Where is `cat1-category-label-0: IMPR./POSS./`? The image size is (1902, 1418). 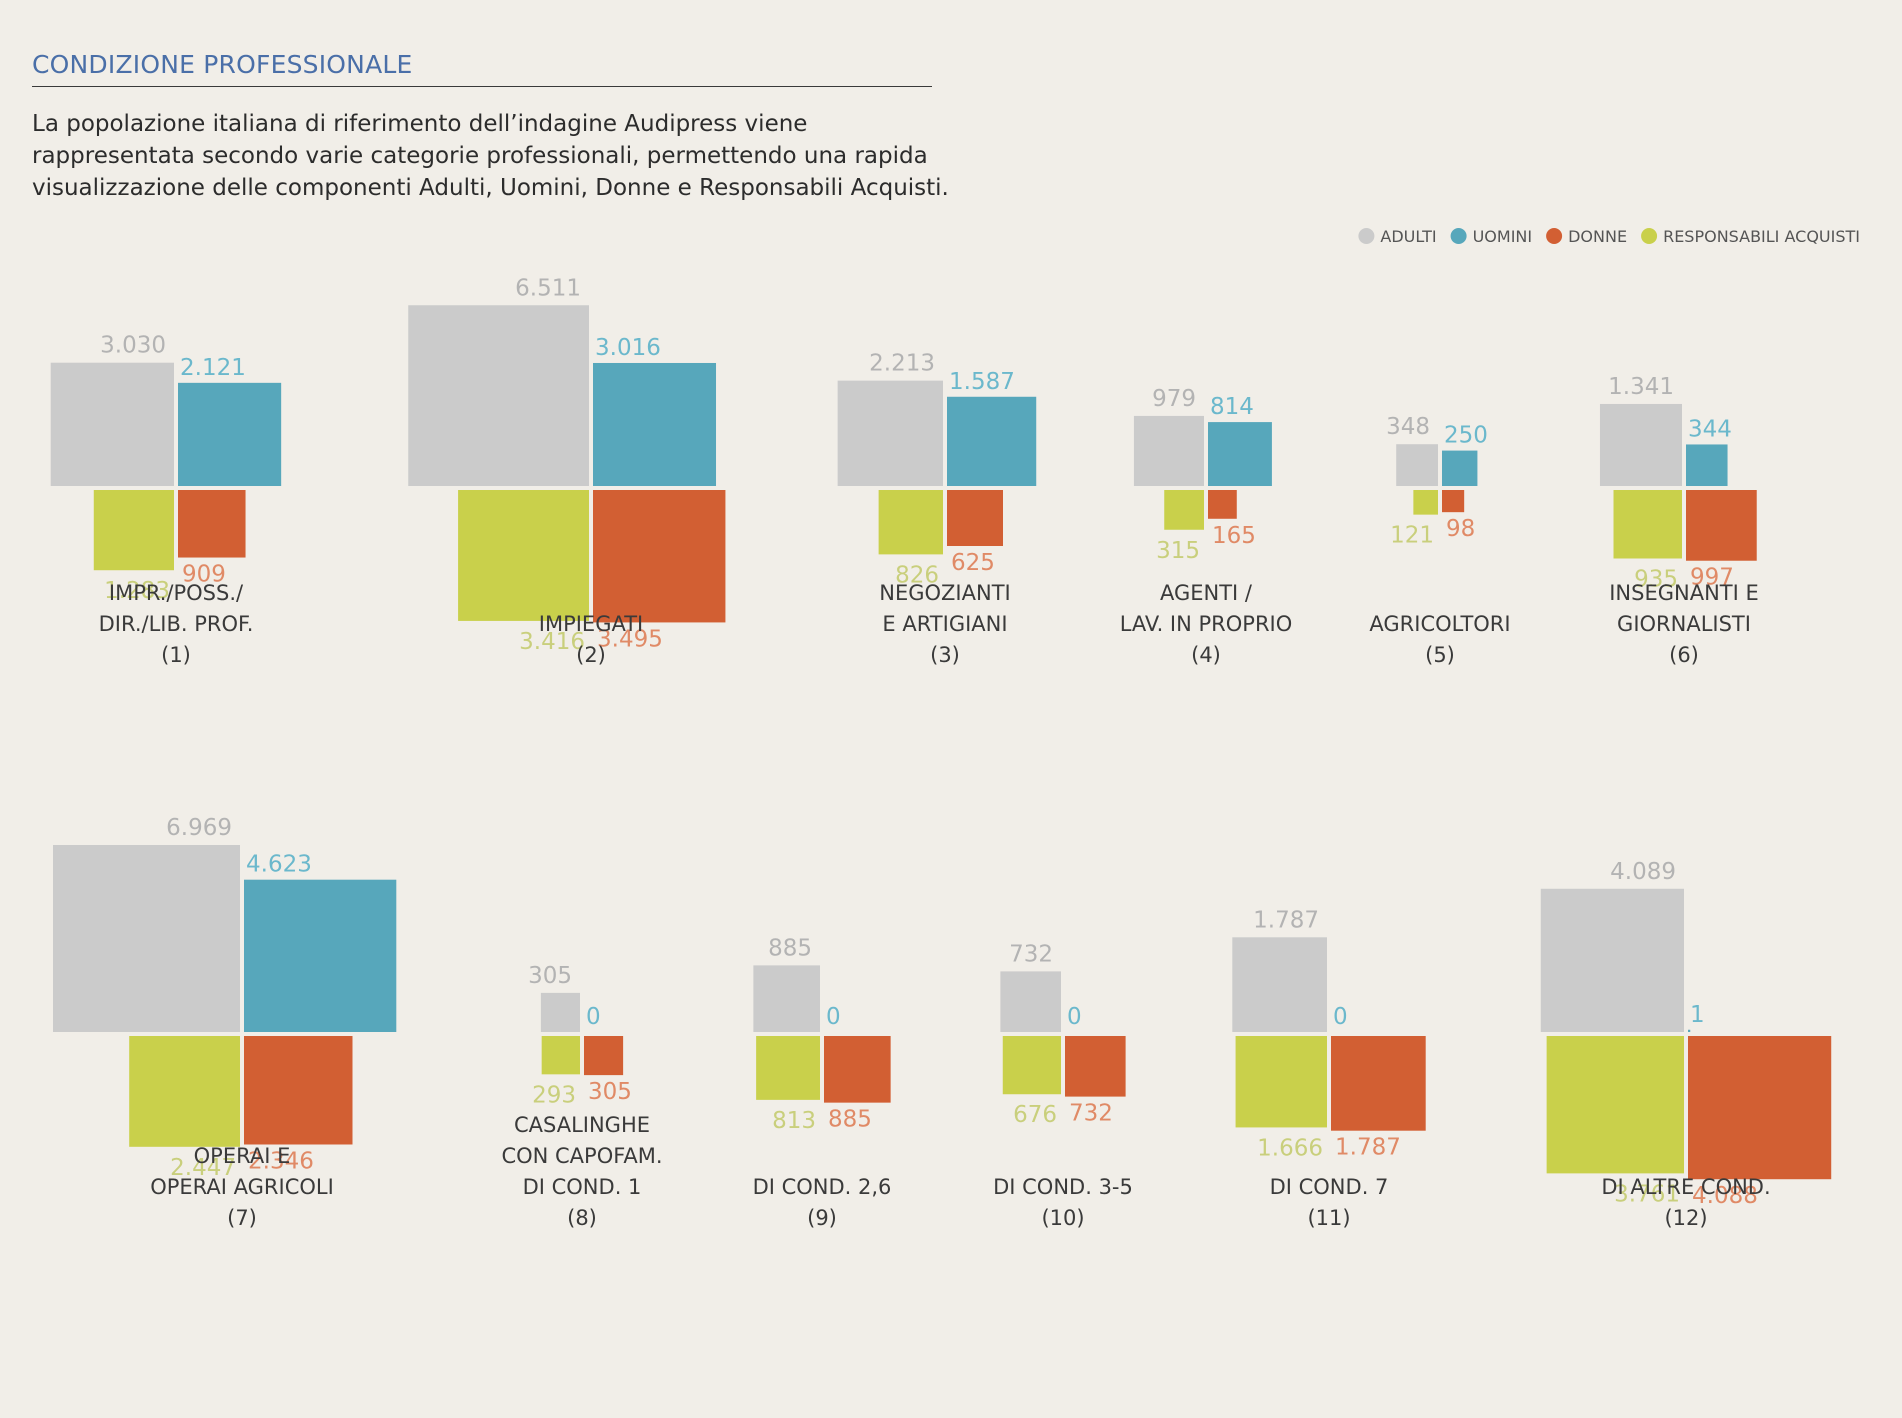 cat1-category-label-0: IMPR./POSS./ is located at coordinates (176, 593).